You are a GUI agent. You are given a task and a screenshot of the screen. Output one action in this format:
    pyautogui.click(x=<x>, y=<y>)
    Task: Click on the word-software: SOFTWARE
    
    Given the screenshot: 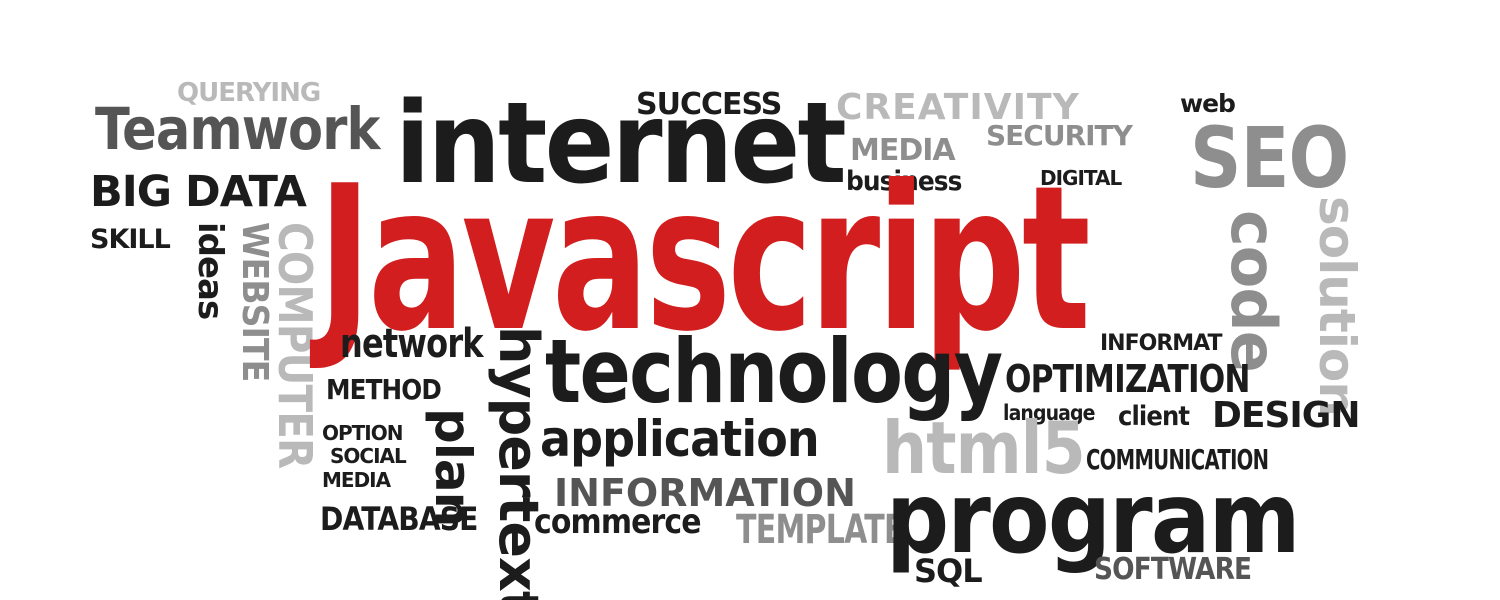 What is the action you would take?
    pyautogui.click(x=1173, y=569)
    